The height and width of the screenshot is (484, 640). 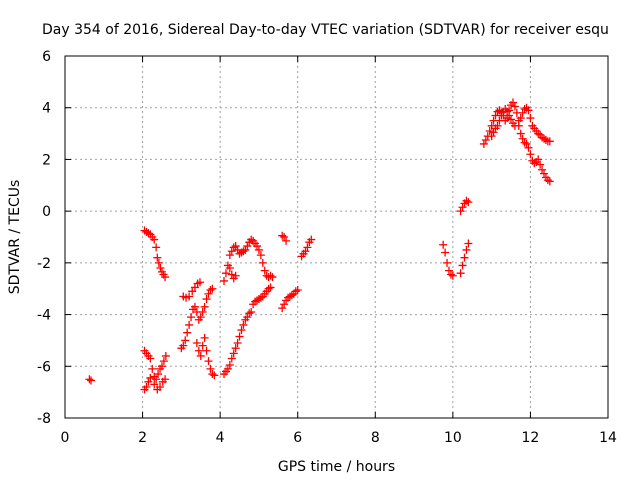 What do you see at coordinates (44, 264) in the screenshot?
I see `y-tick-label: -2` at bounding box center [44, 264].